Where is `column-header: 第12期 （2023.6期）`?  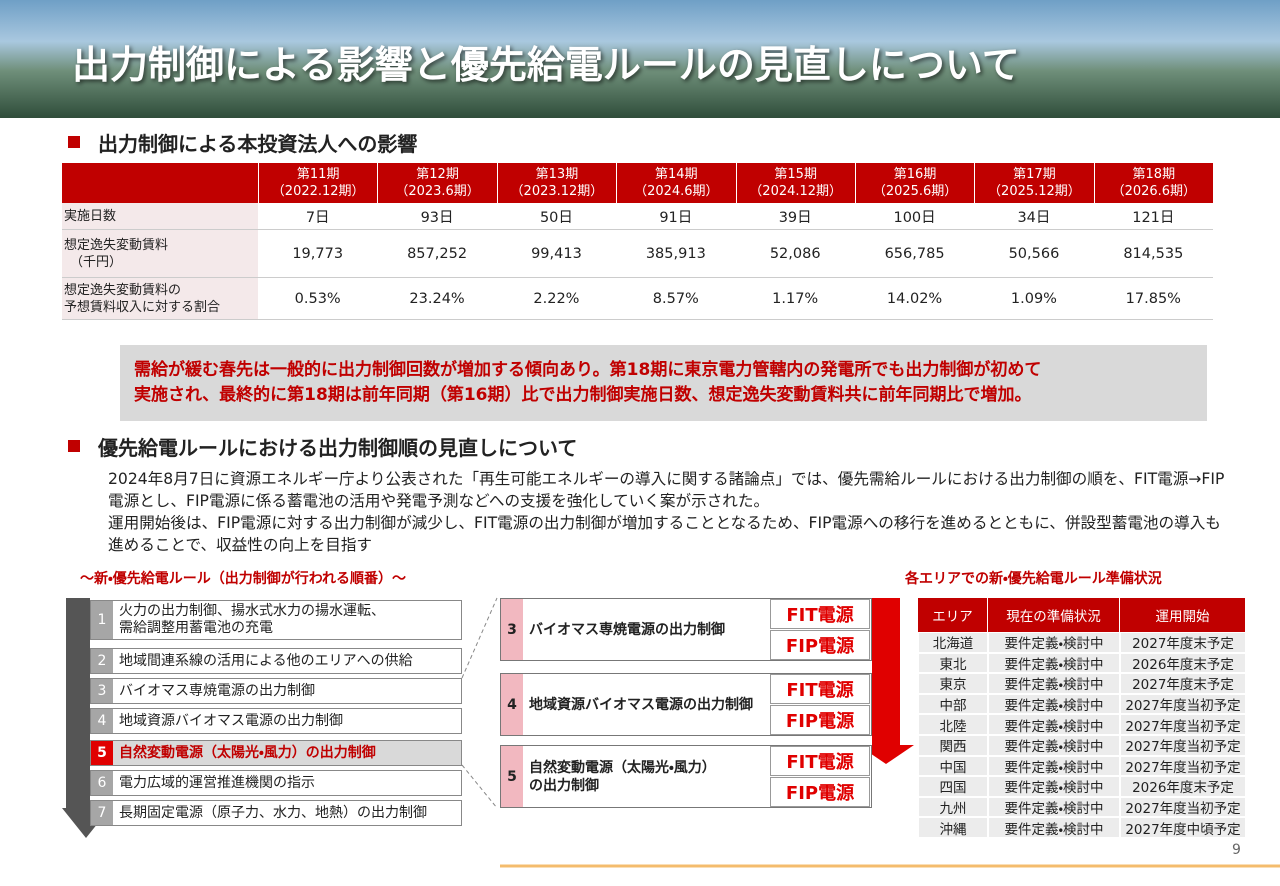 column-header: 第12期 （2023.6期） is located at coordinates (436, 183).